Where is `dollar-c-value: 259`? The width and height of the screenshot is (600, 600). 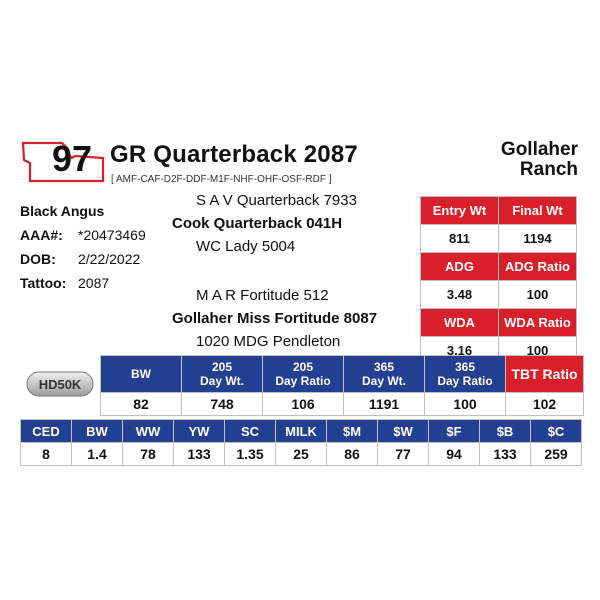 dollar-c-value: 259 is located at coordinates (556, 454).